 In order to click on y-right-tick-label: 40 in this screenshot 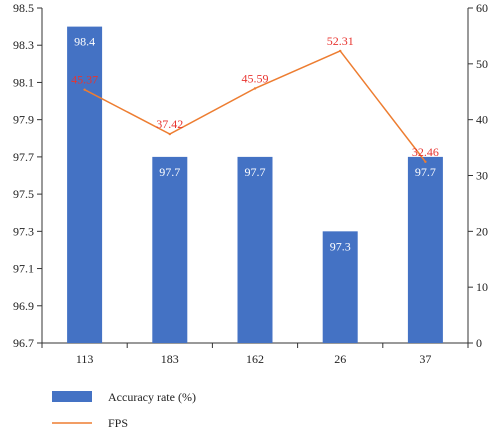, I will do `click(482, 120)`.